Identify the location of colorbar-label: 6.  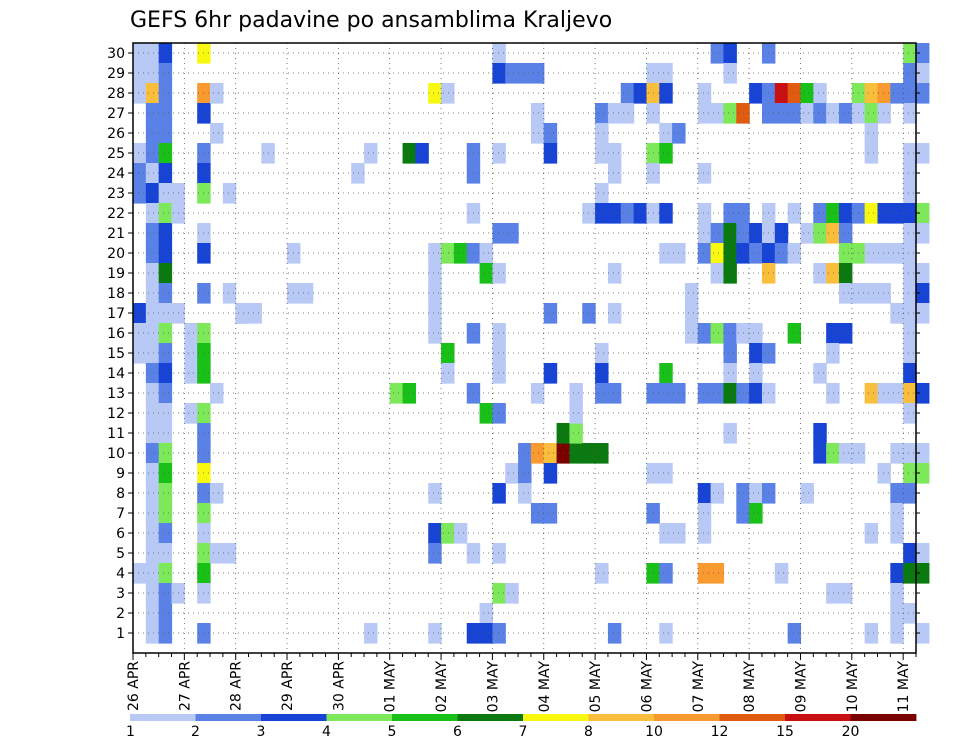
(457, 732).